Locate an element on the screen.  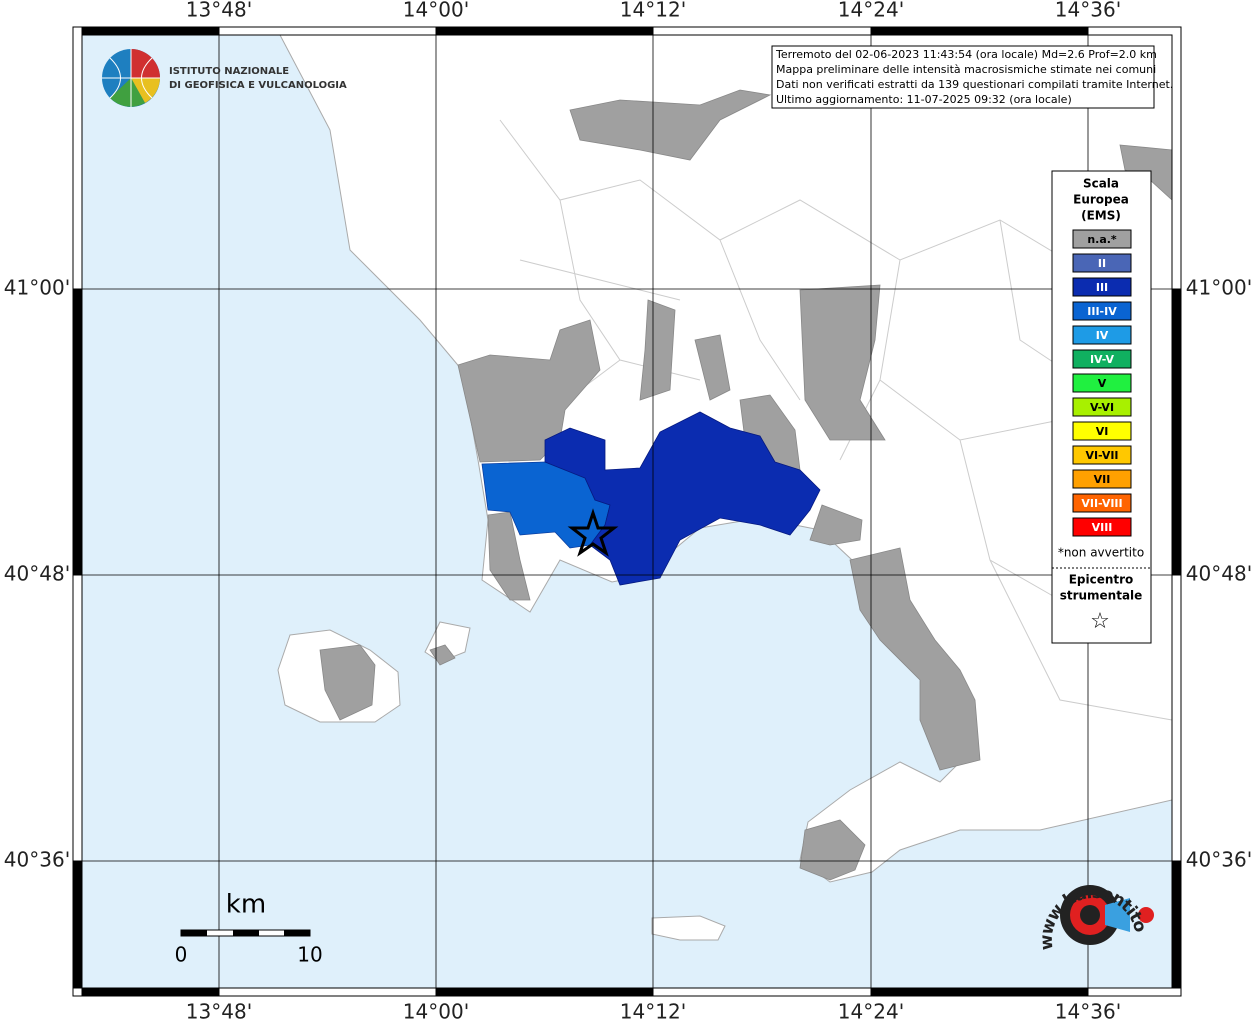
legend-label: V is located at coordinates (1102, 383).